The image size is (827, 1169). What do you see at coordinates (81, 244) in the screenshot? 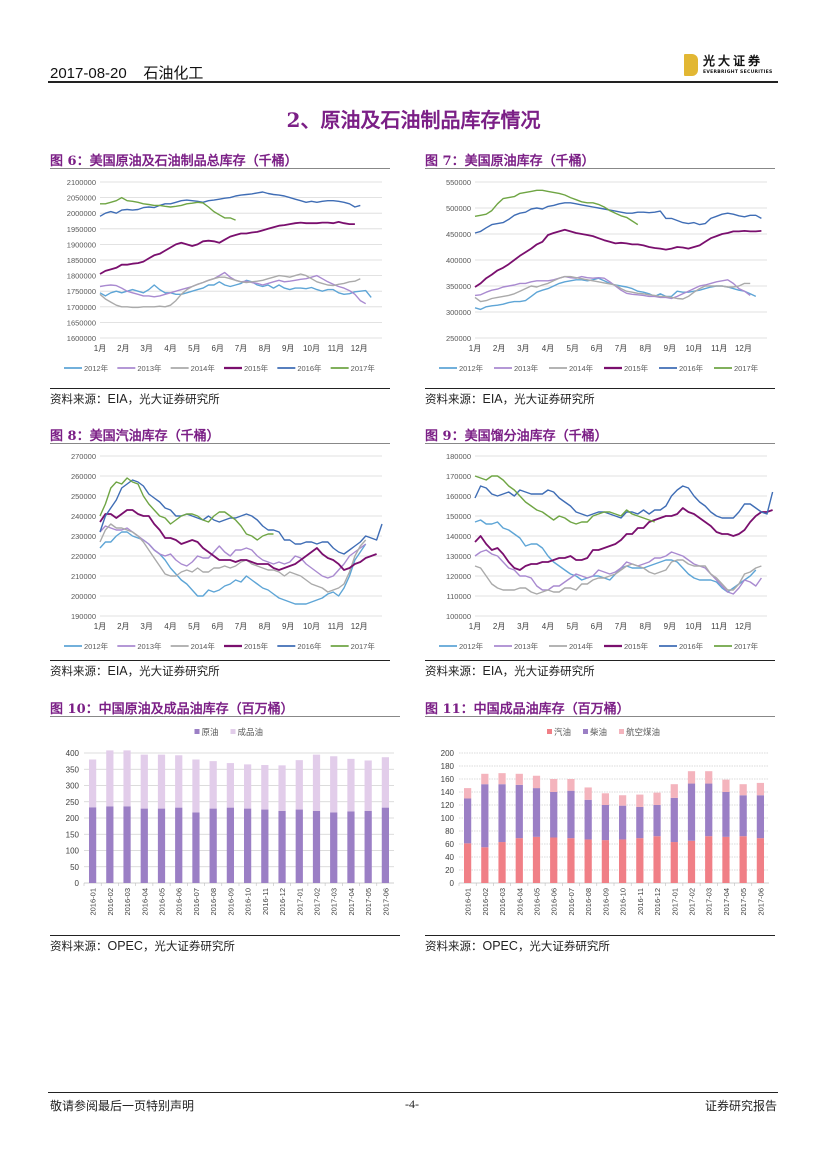
I see `y-tick-label: 1900000` at bounding box center [81, 244].